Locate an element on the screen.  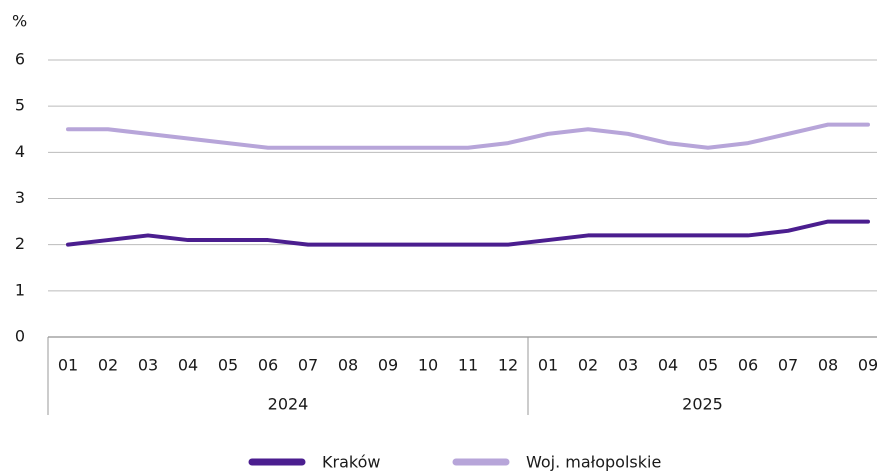
y-tick-label: 3 is located at coordinates (20, 197).